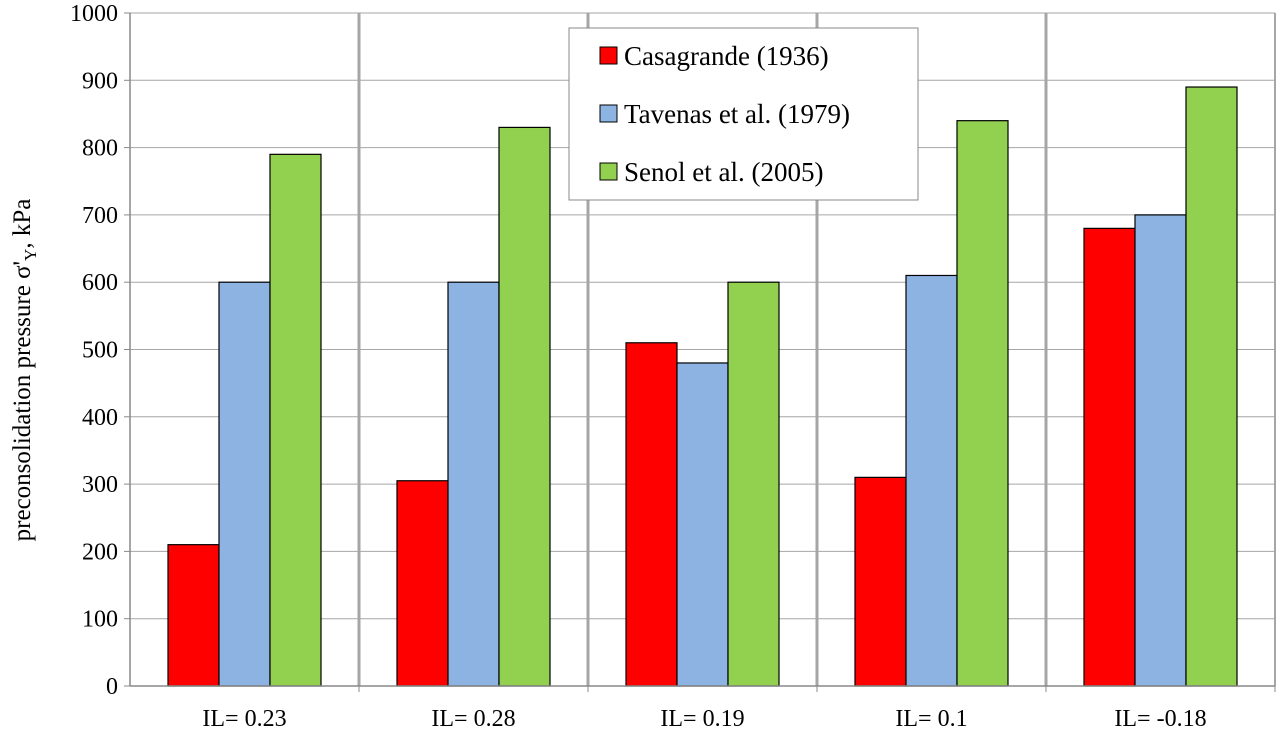 The image size is (1280, 736). I want to click on legend-label: Tavenas et al. (1979), so click(737, 114).